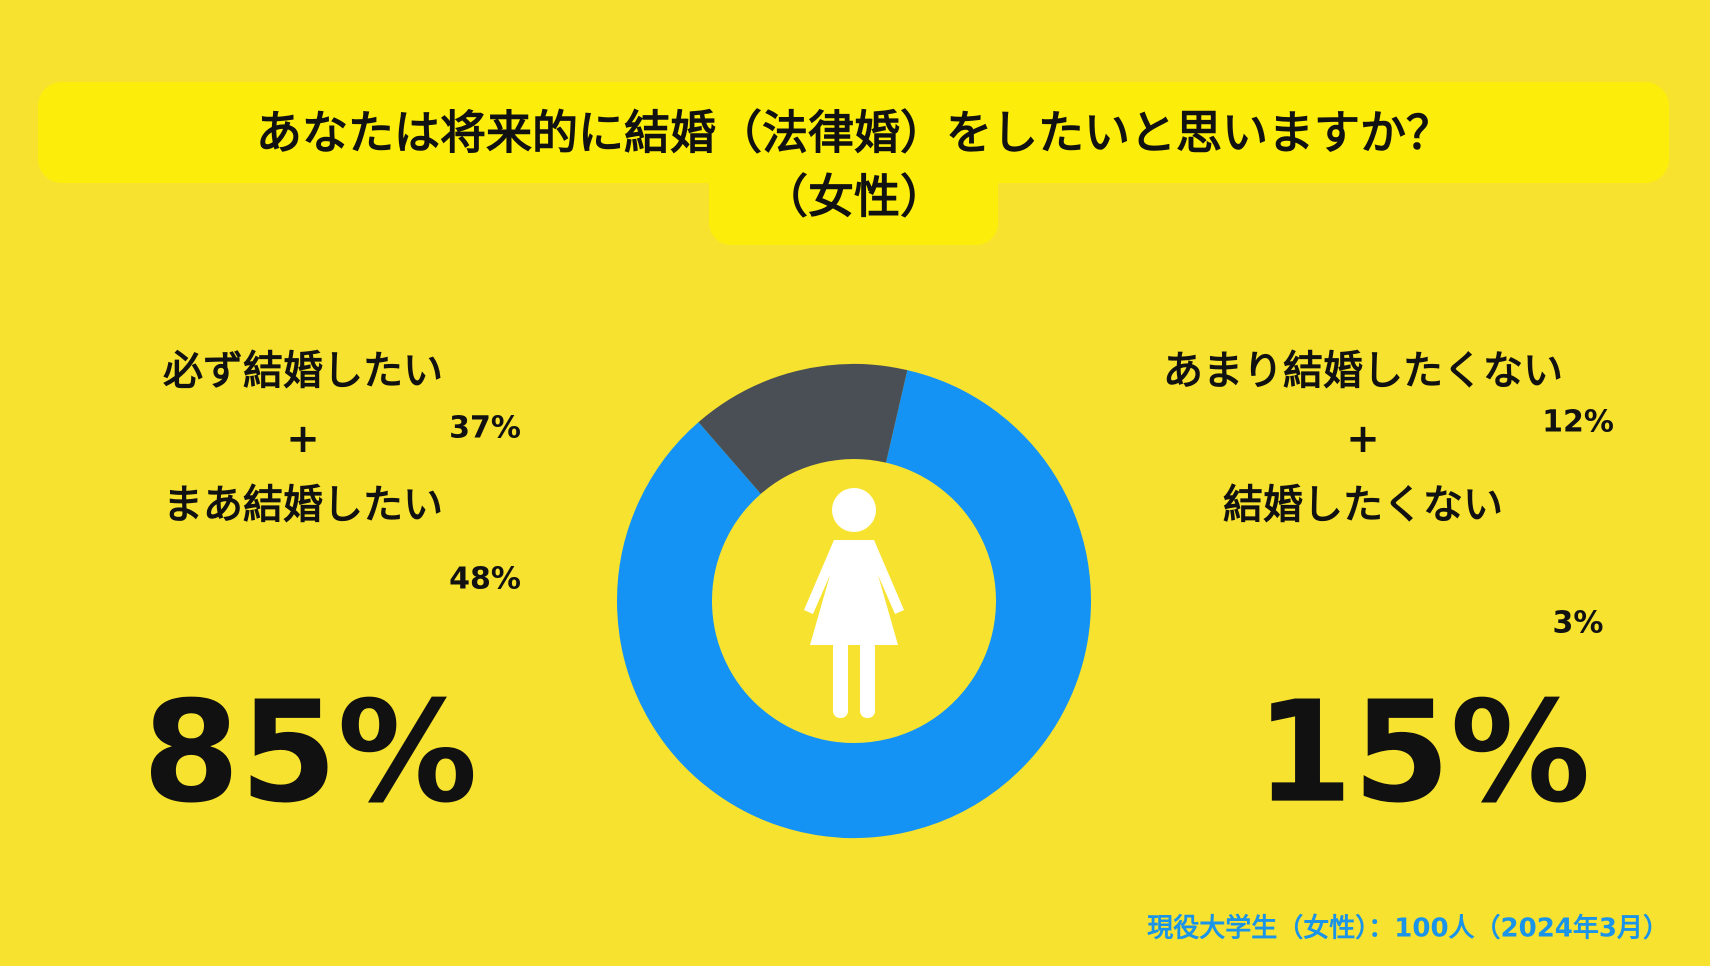 This screenshot has width=1710, height=966. I want to click on item-name: あまり結婚したくない, so click(1363, 371).